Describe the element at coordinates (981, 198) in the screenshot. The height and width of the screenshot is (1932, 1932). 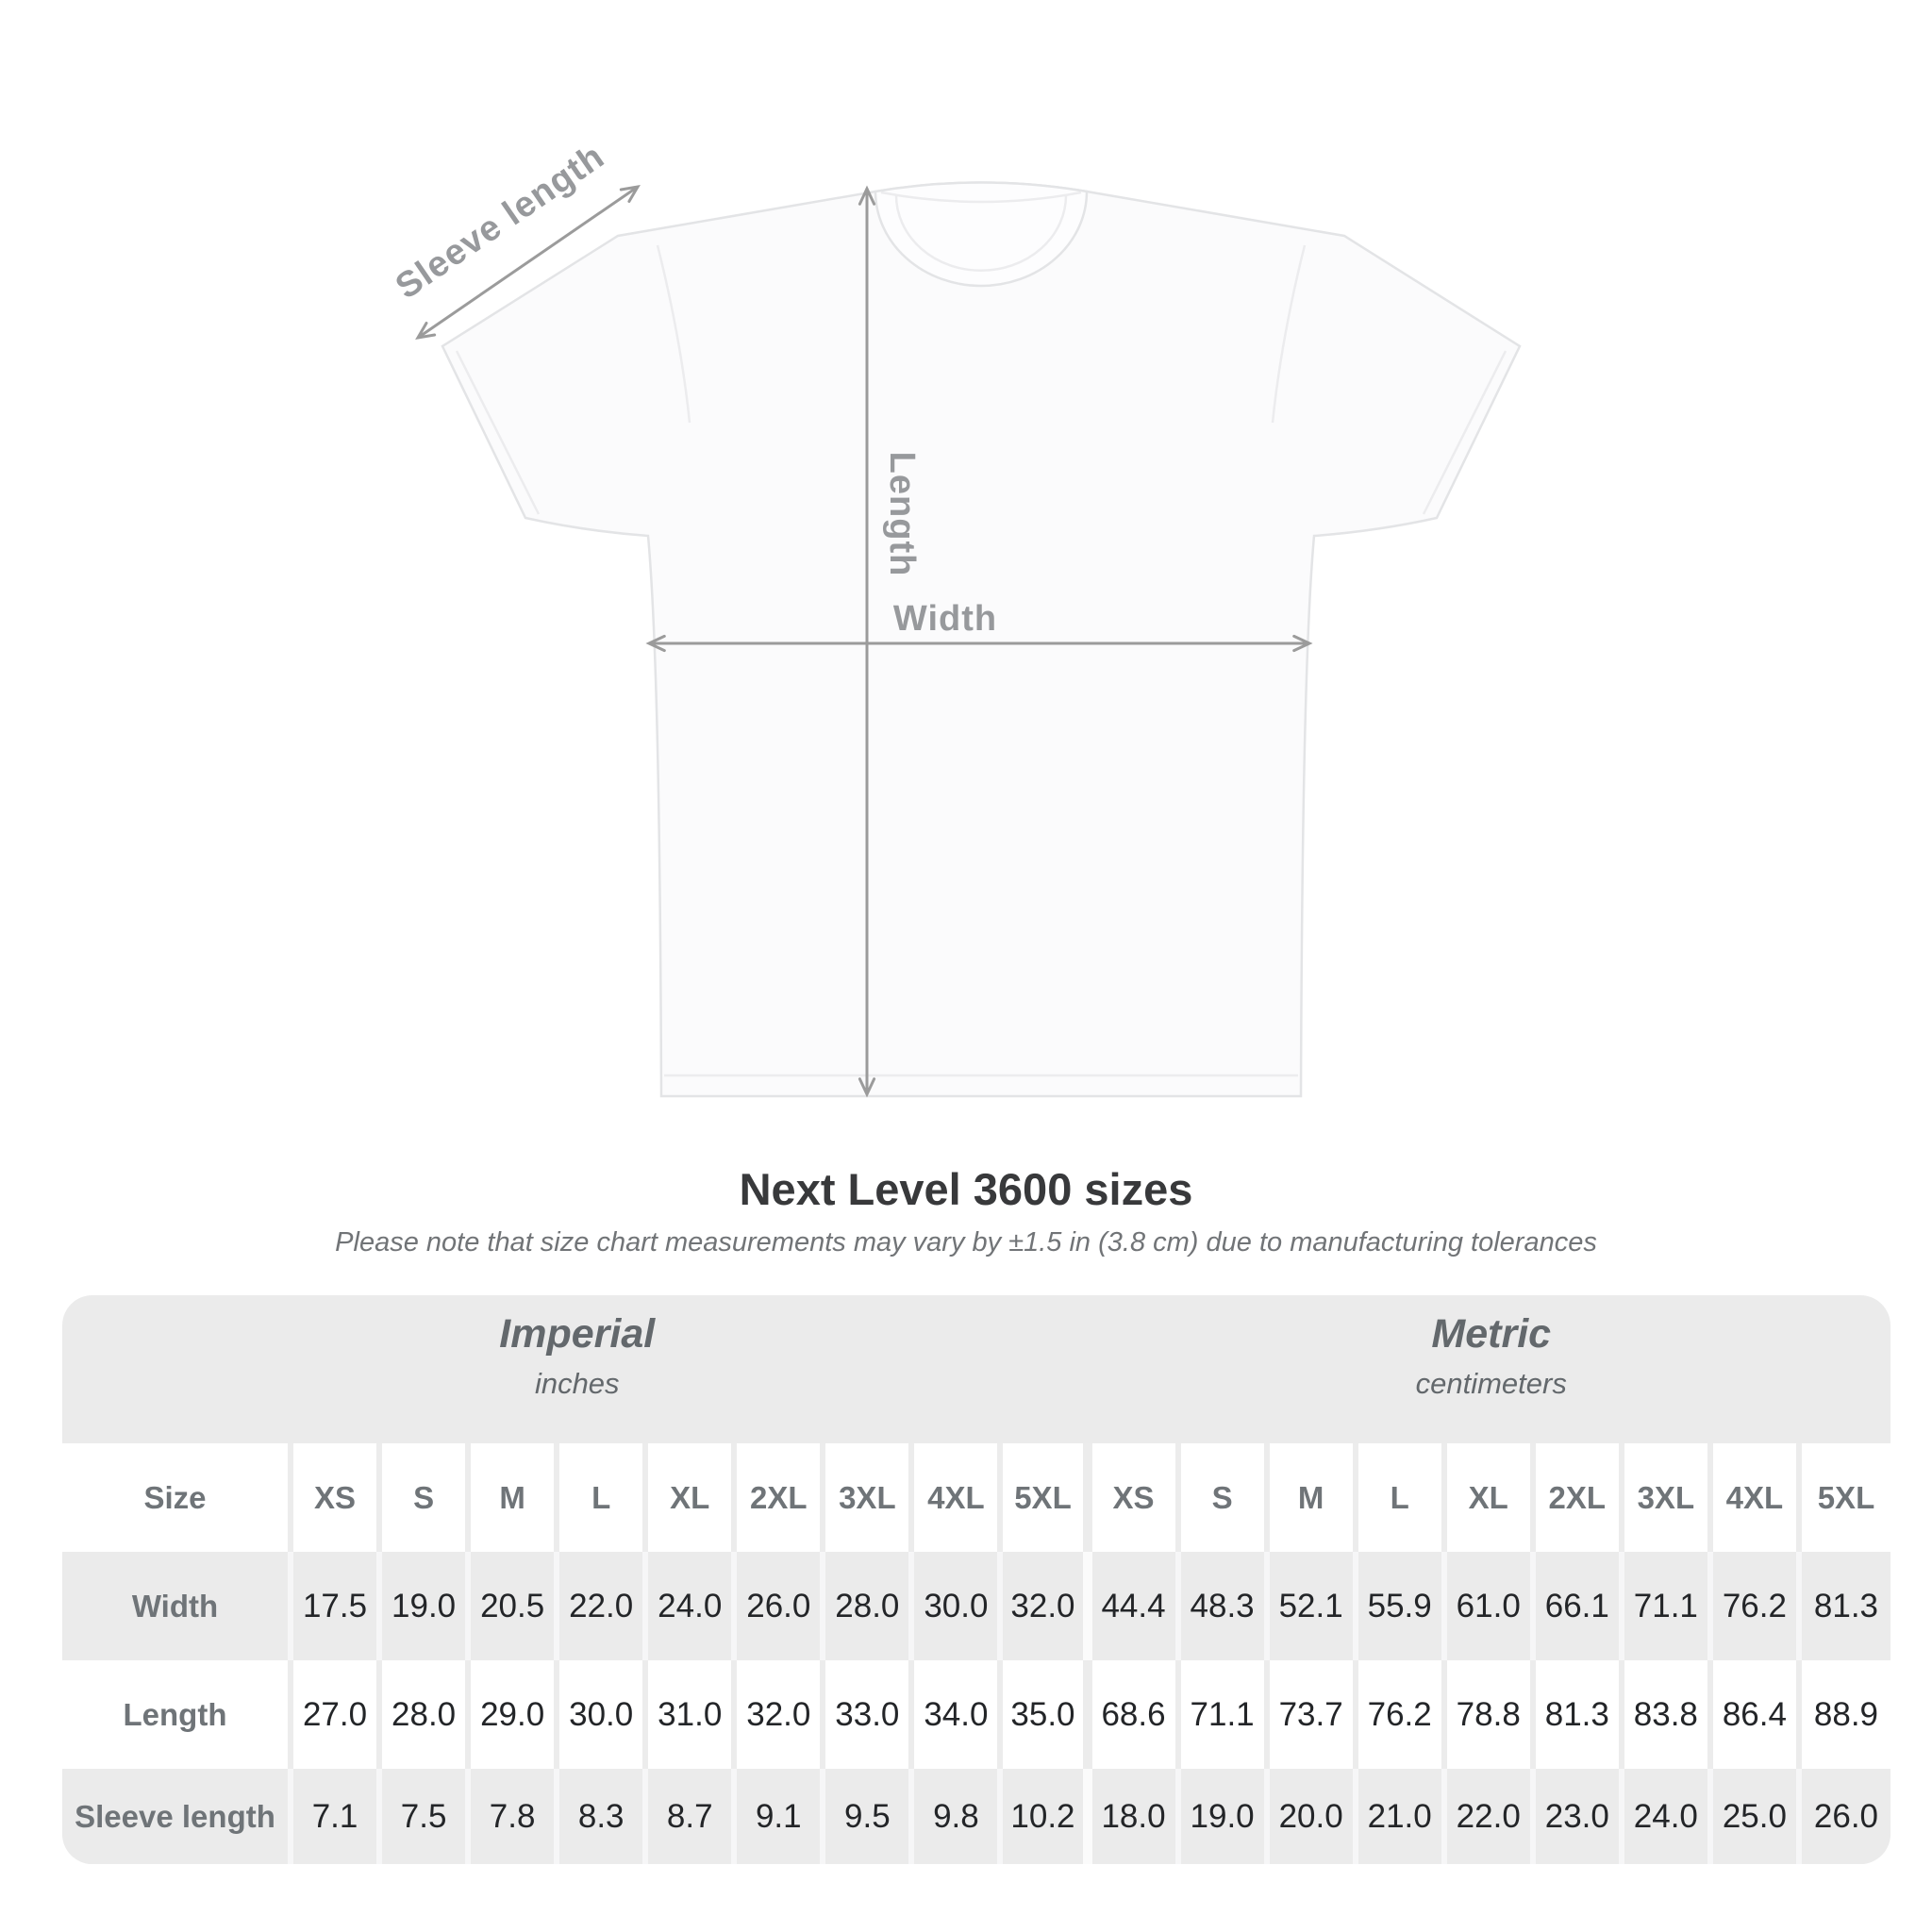
I see `collar-back-seam` at that location.